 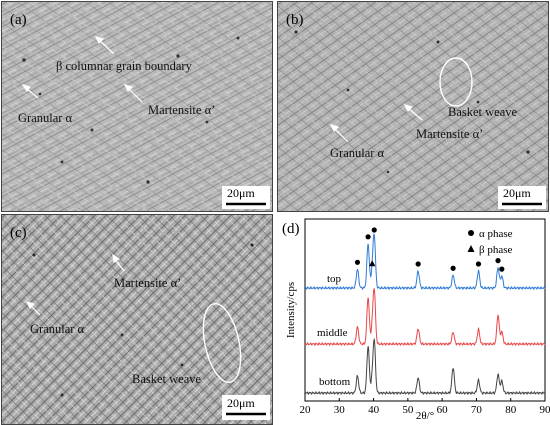 What do you see at coordinates (357, 153) in the screenshot?
I see `annotation-granular-b: Granular α` at bounding box center [357, 153].